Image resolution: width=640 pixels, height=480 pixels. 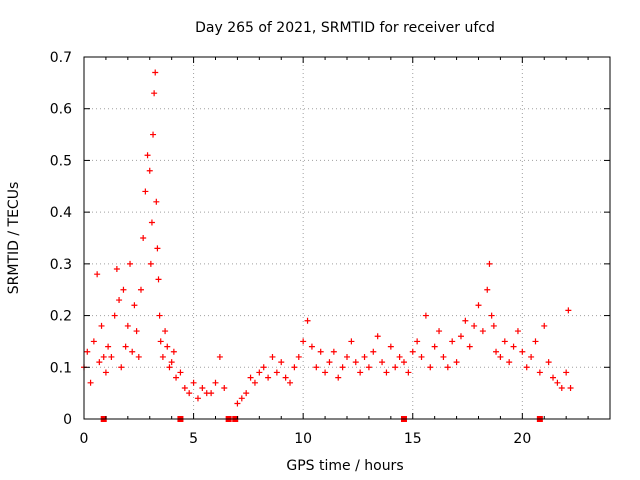 What do you see at coordinates (193, 439) in the screenshot?
I see `x-tick-label: 5` at bounding box center [193, 439].